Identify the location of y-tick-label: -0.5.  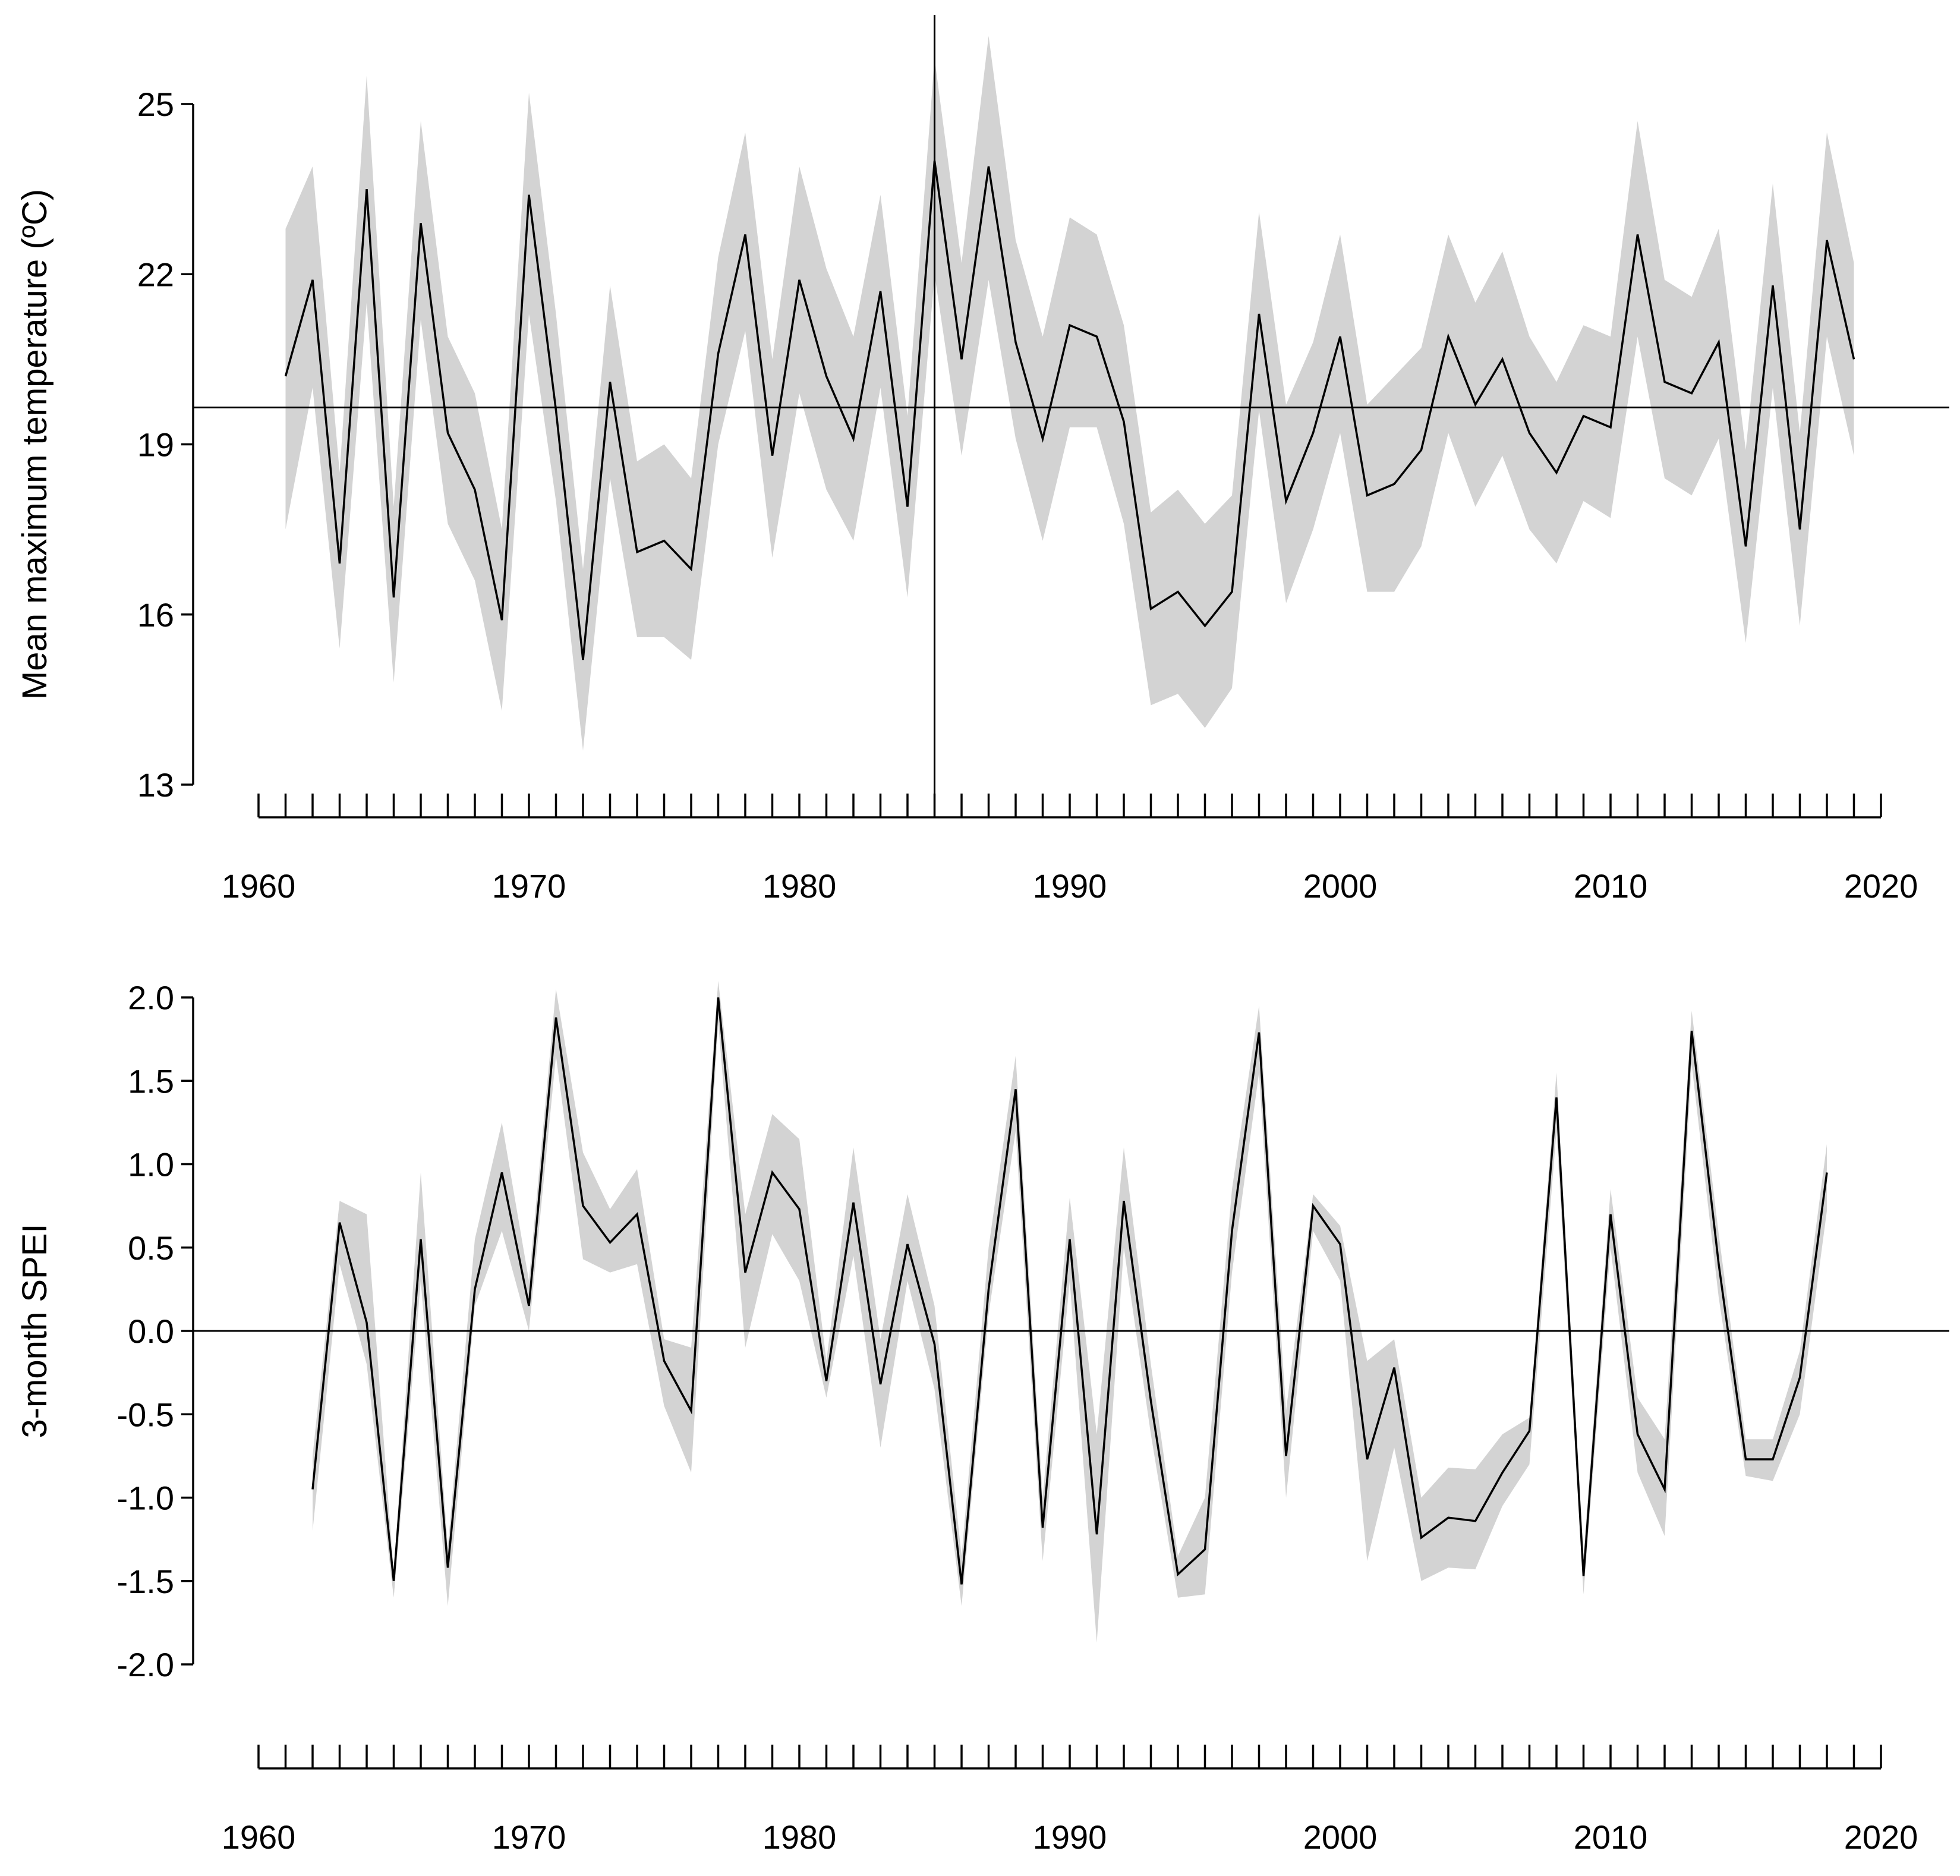
(146, 1414).